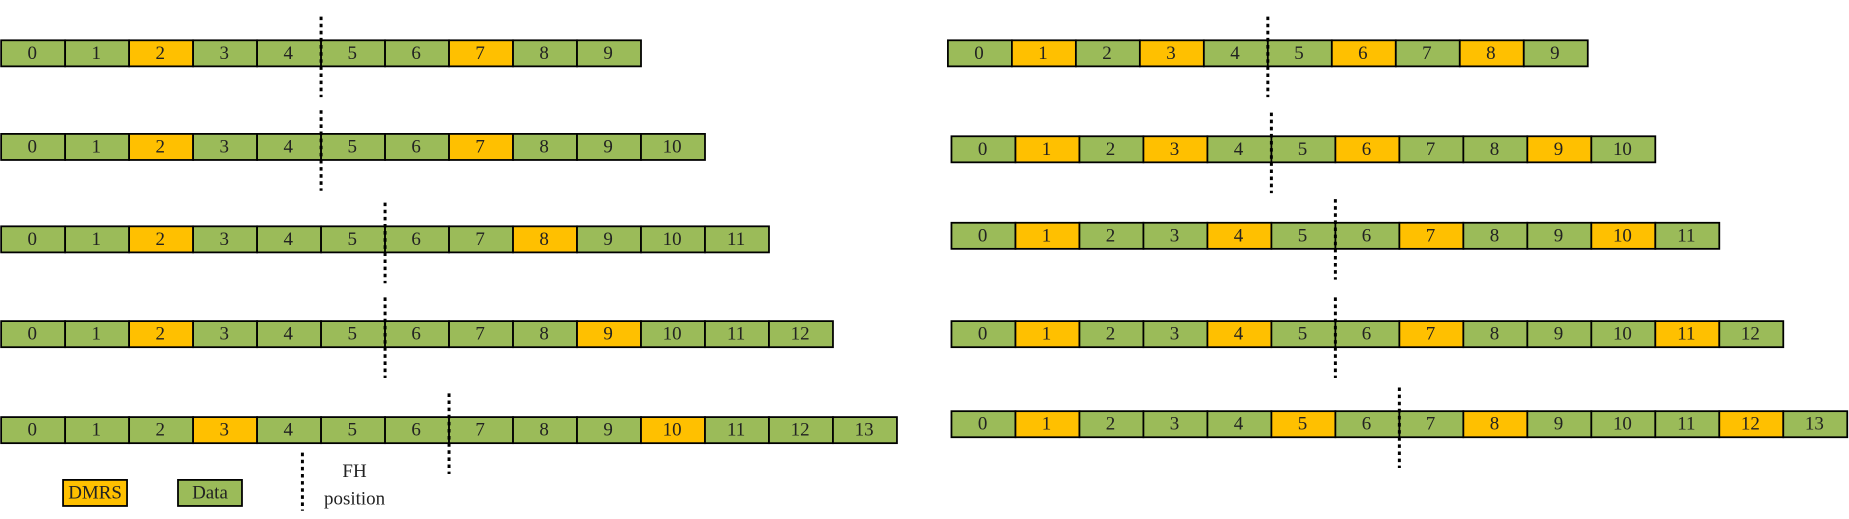  Describe the element at coordinates (210, 493) in the screenshot. I see `legend-swatch` at that location.